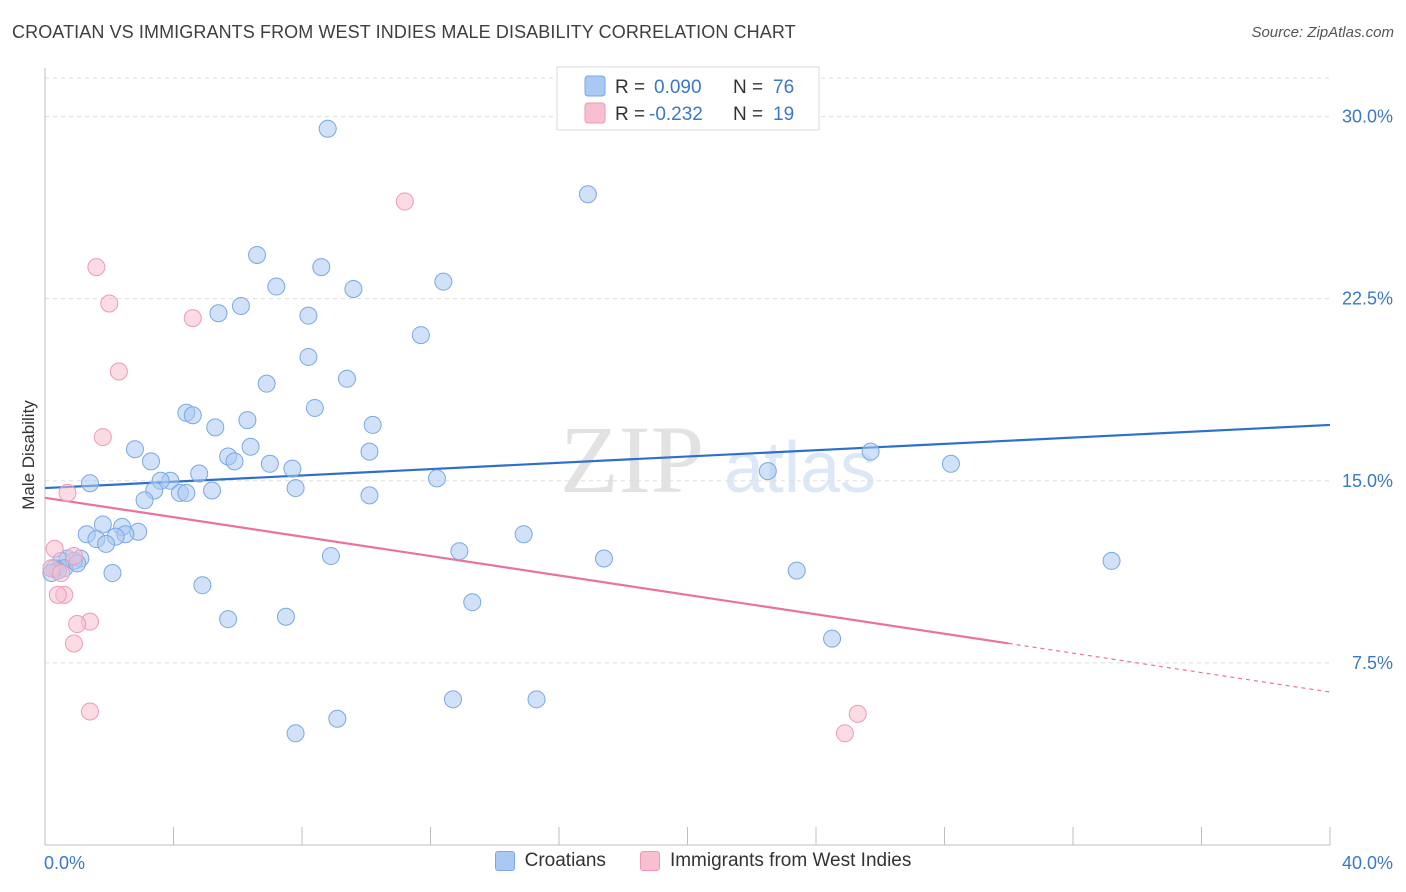  What do you see at coordinates (504, 861) in the screenshot?
I see `legend-swatch-blue` at bounding box center [504, 861].